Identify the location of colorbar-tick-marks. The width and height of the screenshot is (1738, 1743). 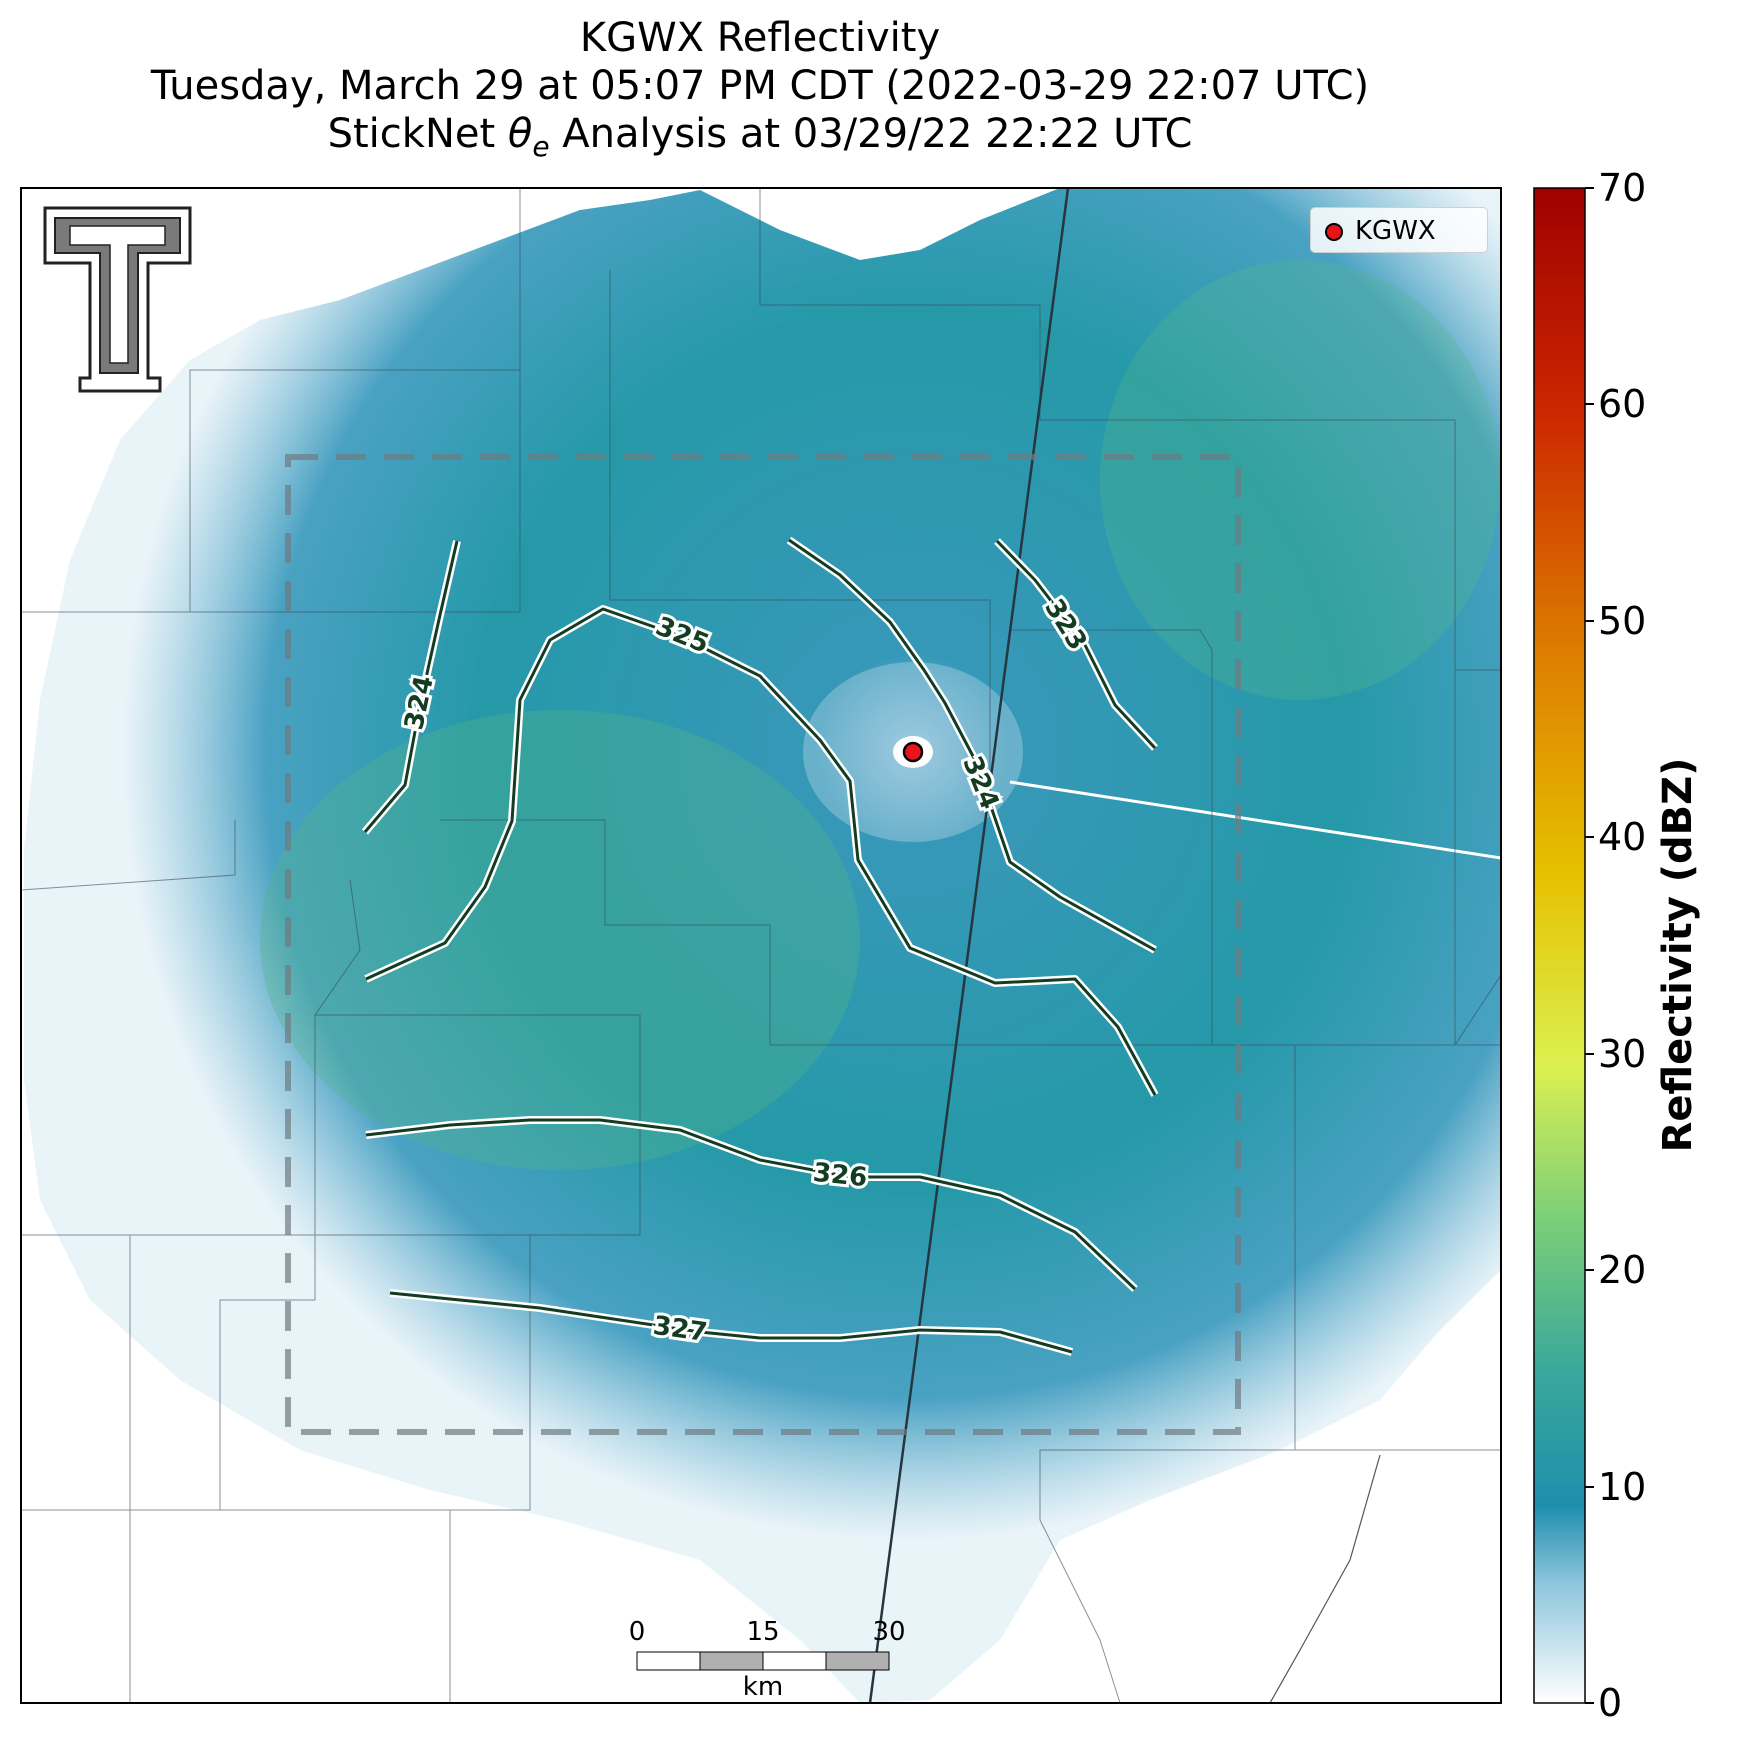
(1589, 945).